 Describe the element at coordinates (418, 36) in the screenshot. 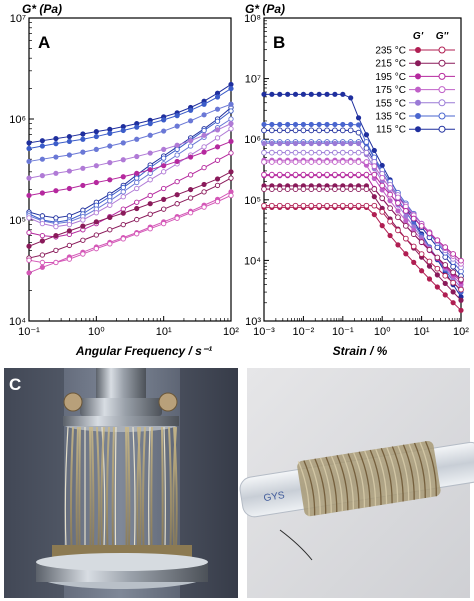

I see `legend-header-gprime: G'` at that location.